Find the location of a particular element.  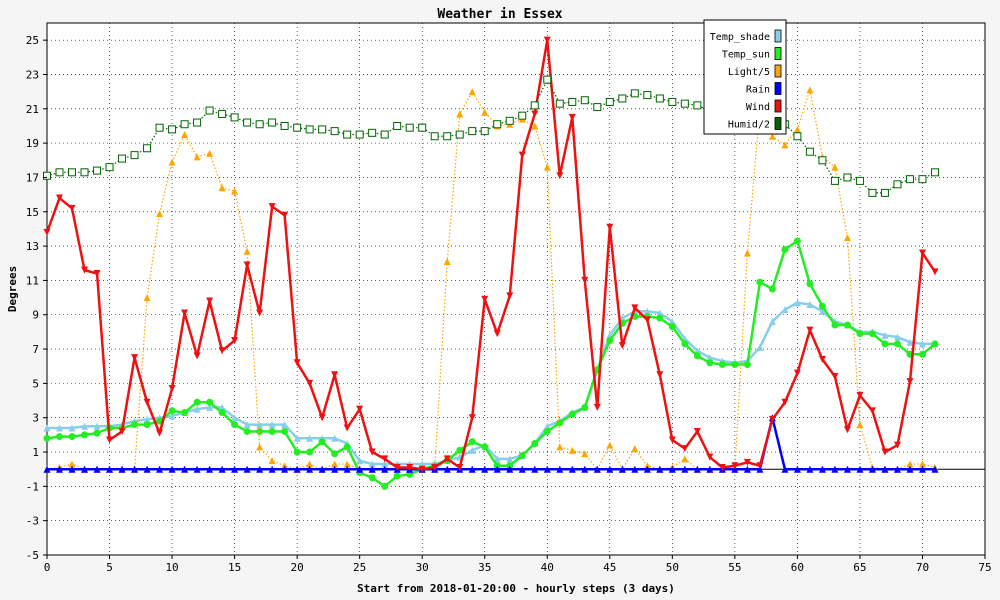

x-tick-label: 70 is located at coordinates (922, 567).